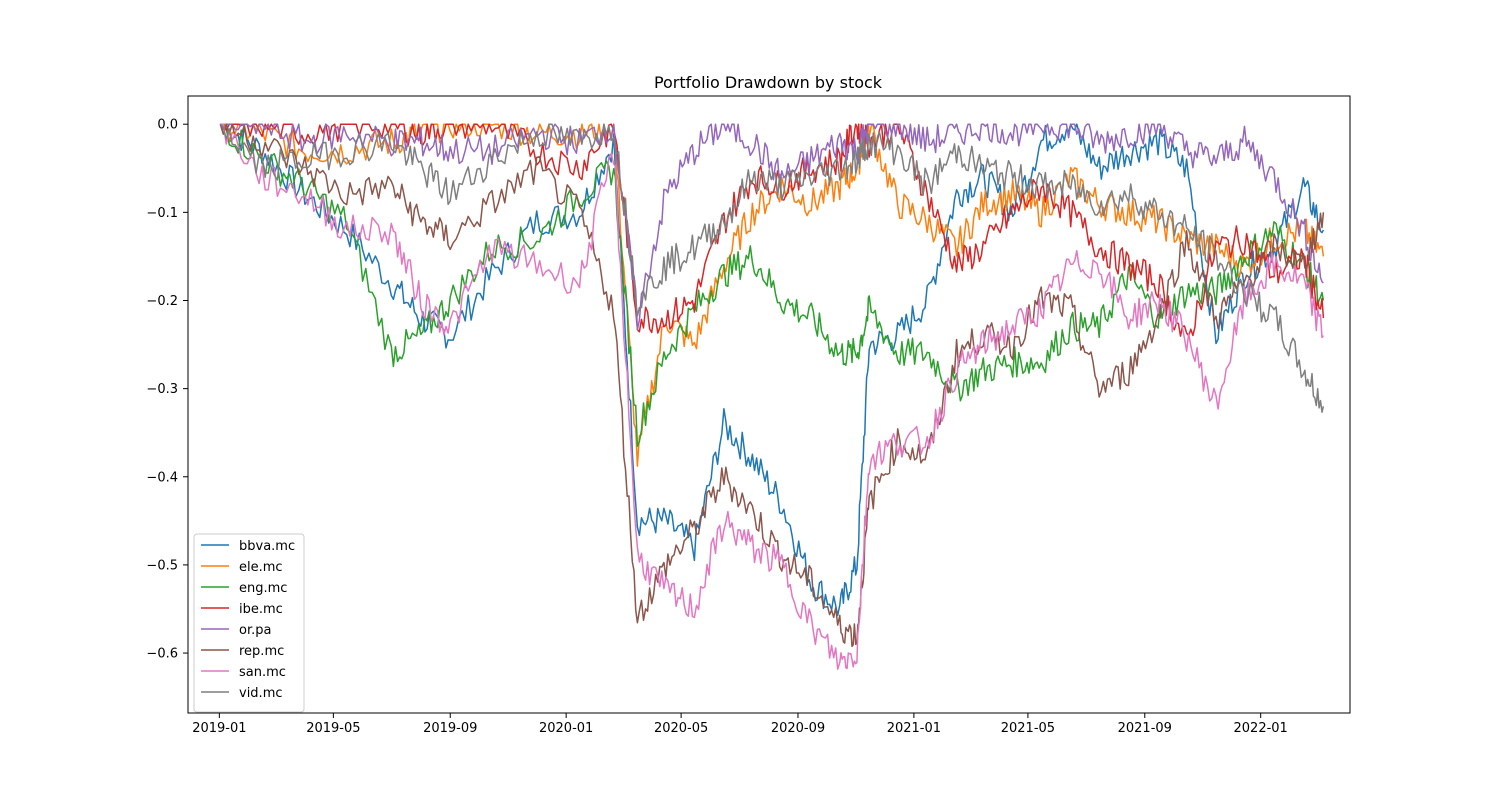 The height and width of the screenshot is (800, 1500). I want to click on x-tick-label: 2019-01, so click(219, 728).